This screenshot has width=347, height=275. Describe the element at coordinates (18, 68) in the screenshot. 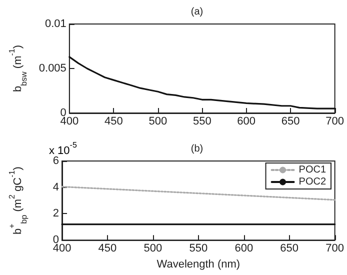

I see `y-axis-title: bbsw (m-1)` at that location.